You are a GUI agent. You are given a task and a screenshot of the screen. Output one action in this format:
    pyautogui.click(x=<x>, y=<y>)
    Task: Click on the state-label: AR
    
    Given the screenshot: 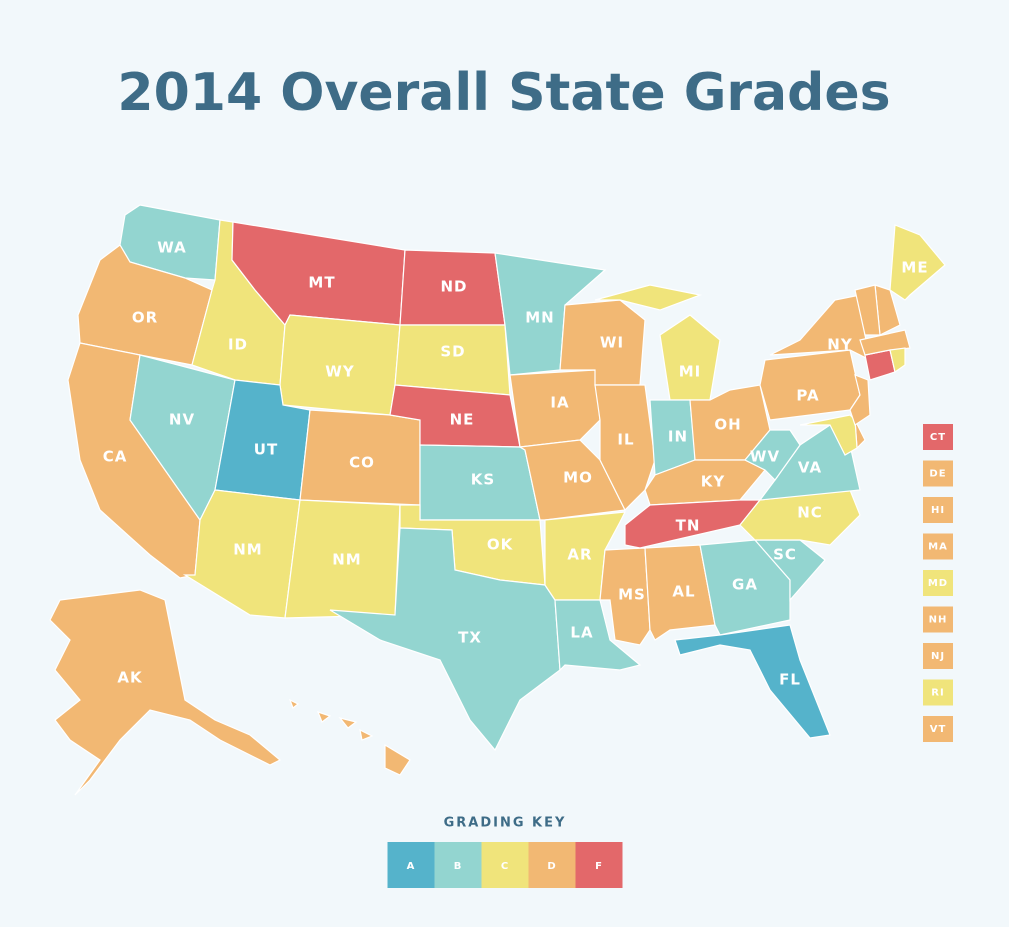 What is the action you would take?
    pyautogui.click(x=579, y=555)
    